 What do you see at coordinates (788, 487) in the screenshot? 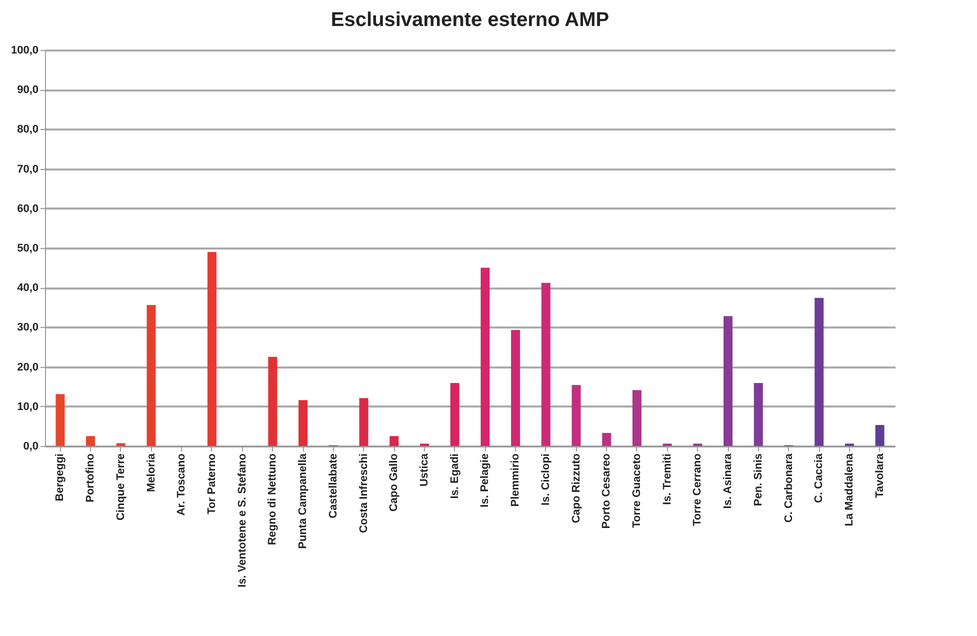
I see `x-tick-label: C. Carbonara` at bounding box center [788, 487].